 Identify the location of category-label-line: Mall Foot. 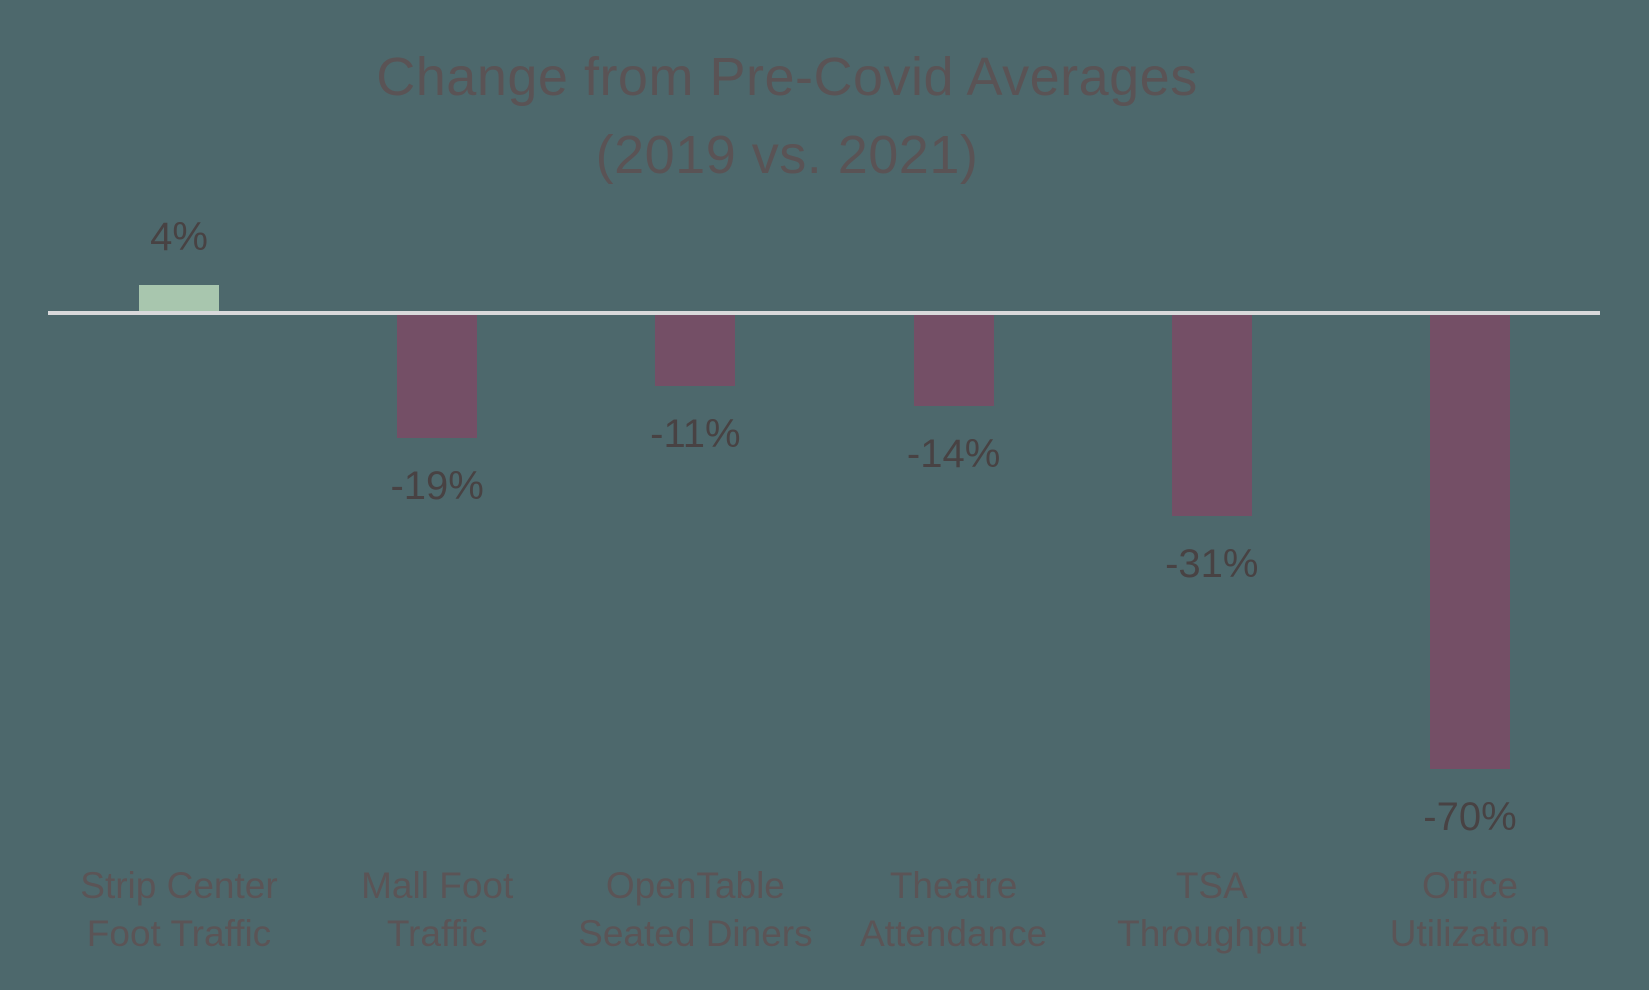
(437, 885).